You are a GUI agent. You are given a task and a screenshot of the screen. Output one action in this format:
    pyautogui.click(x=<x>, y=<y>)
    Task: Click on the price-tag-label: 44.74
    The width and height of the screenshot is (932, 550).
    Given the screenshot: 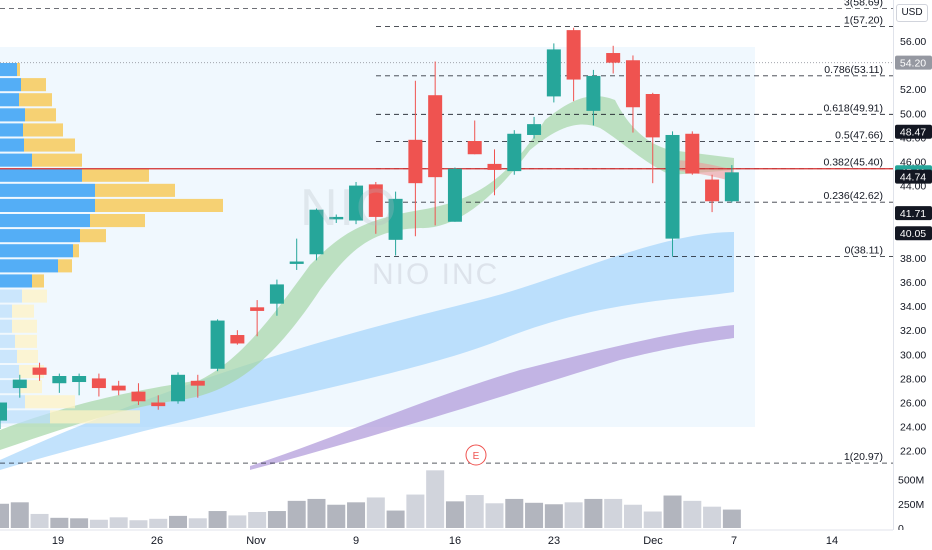 What is the action you would take?
    pyautogui.click(x=913, y=178)
    